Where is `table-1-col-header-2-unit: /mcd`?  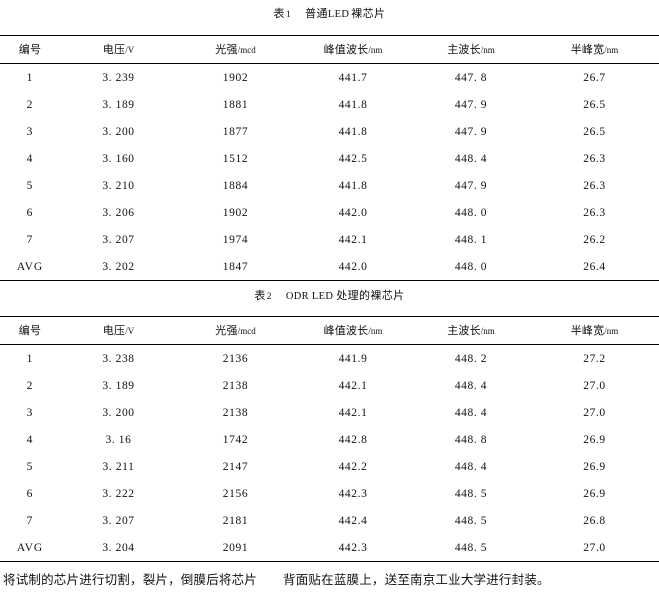 table-1-col-header-2-unit: /mcd is located at coordinates (246, 50).